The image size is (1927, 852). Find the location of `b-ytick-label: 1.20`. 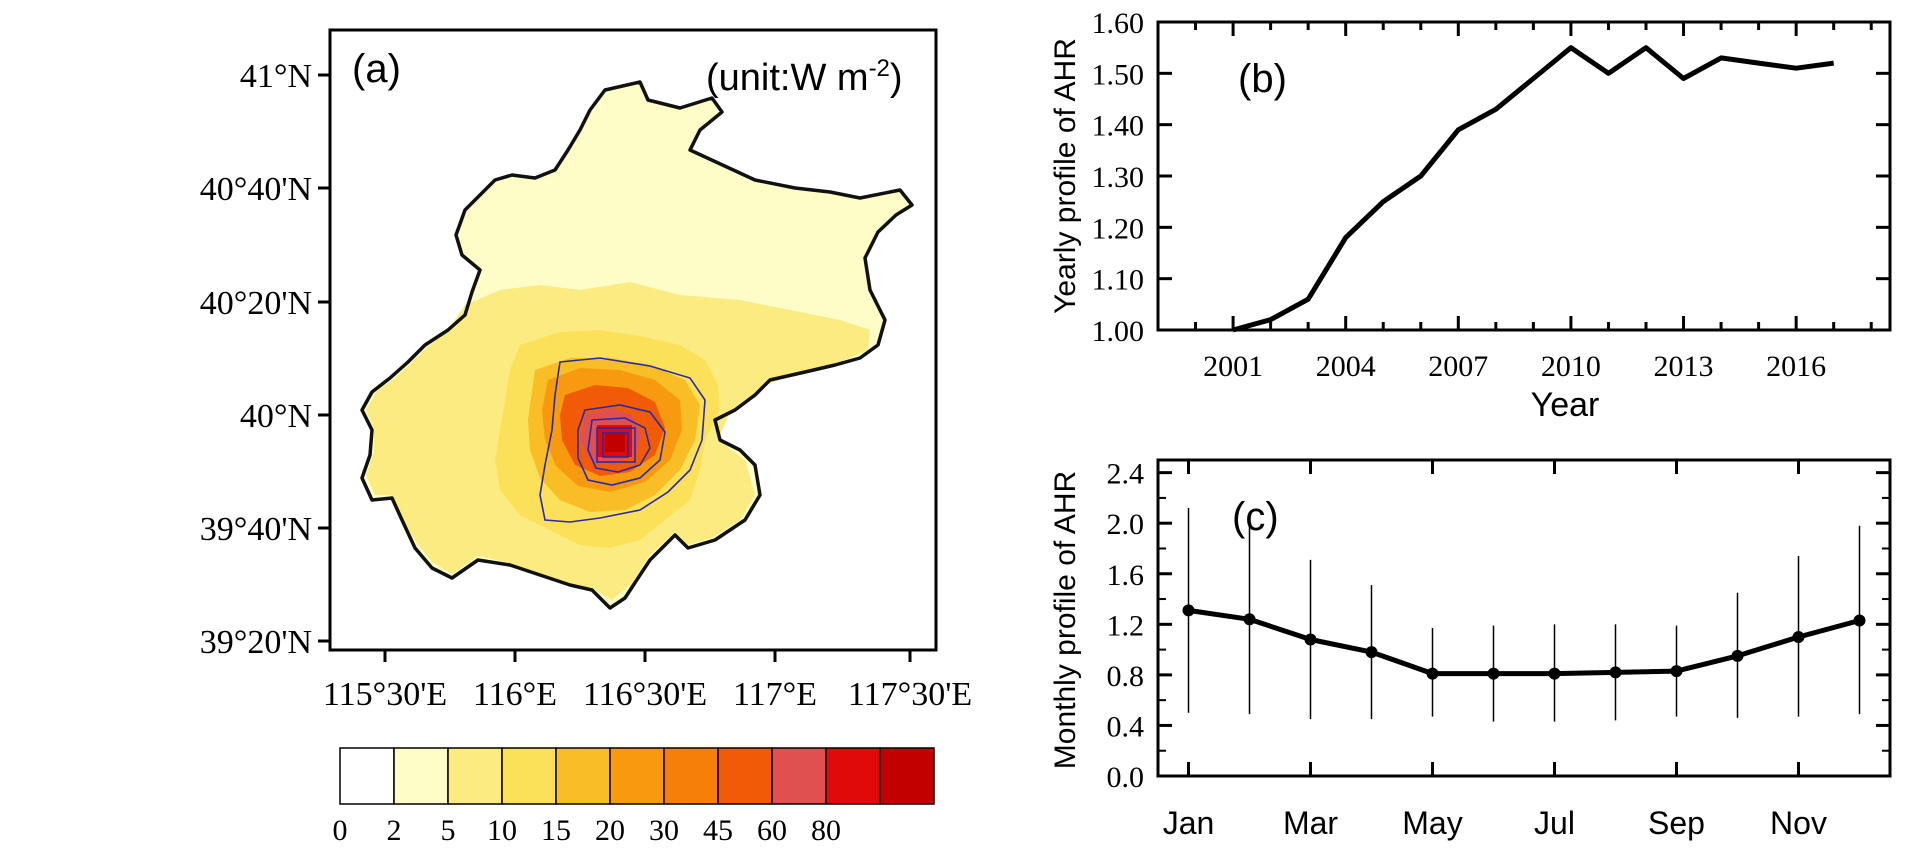

b-ytick-label: 1.20 is located at coordinates (1118, 228).